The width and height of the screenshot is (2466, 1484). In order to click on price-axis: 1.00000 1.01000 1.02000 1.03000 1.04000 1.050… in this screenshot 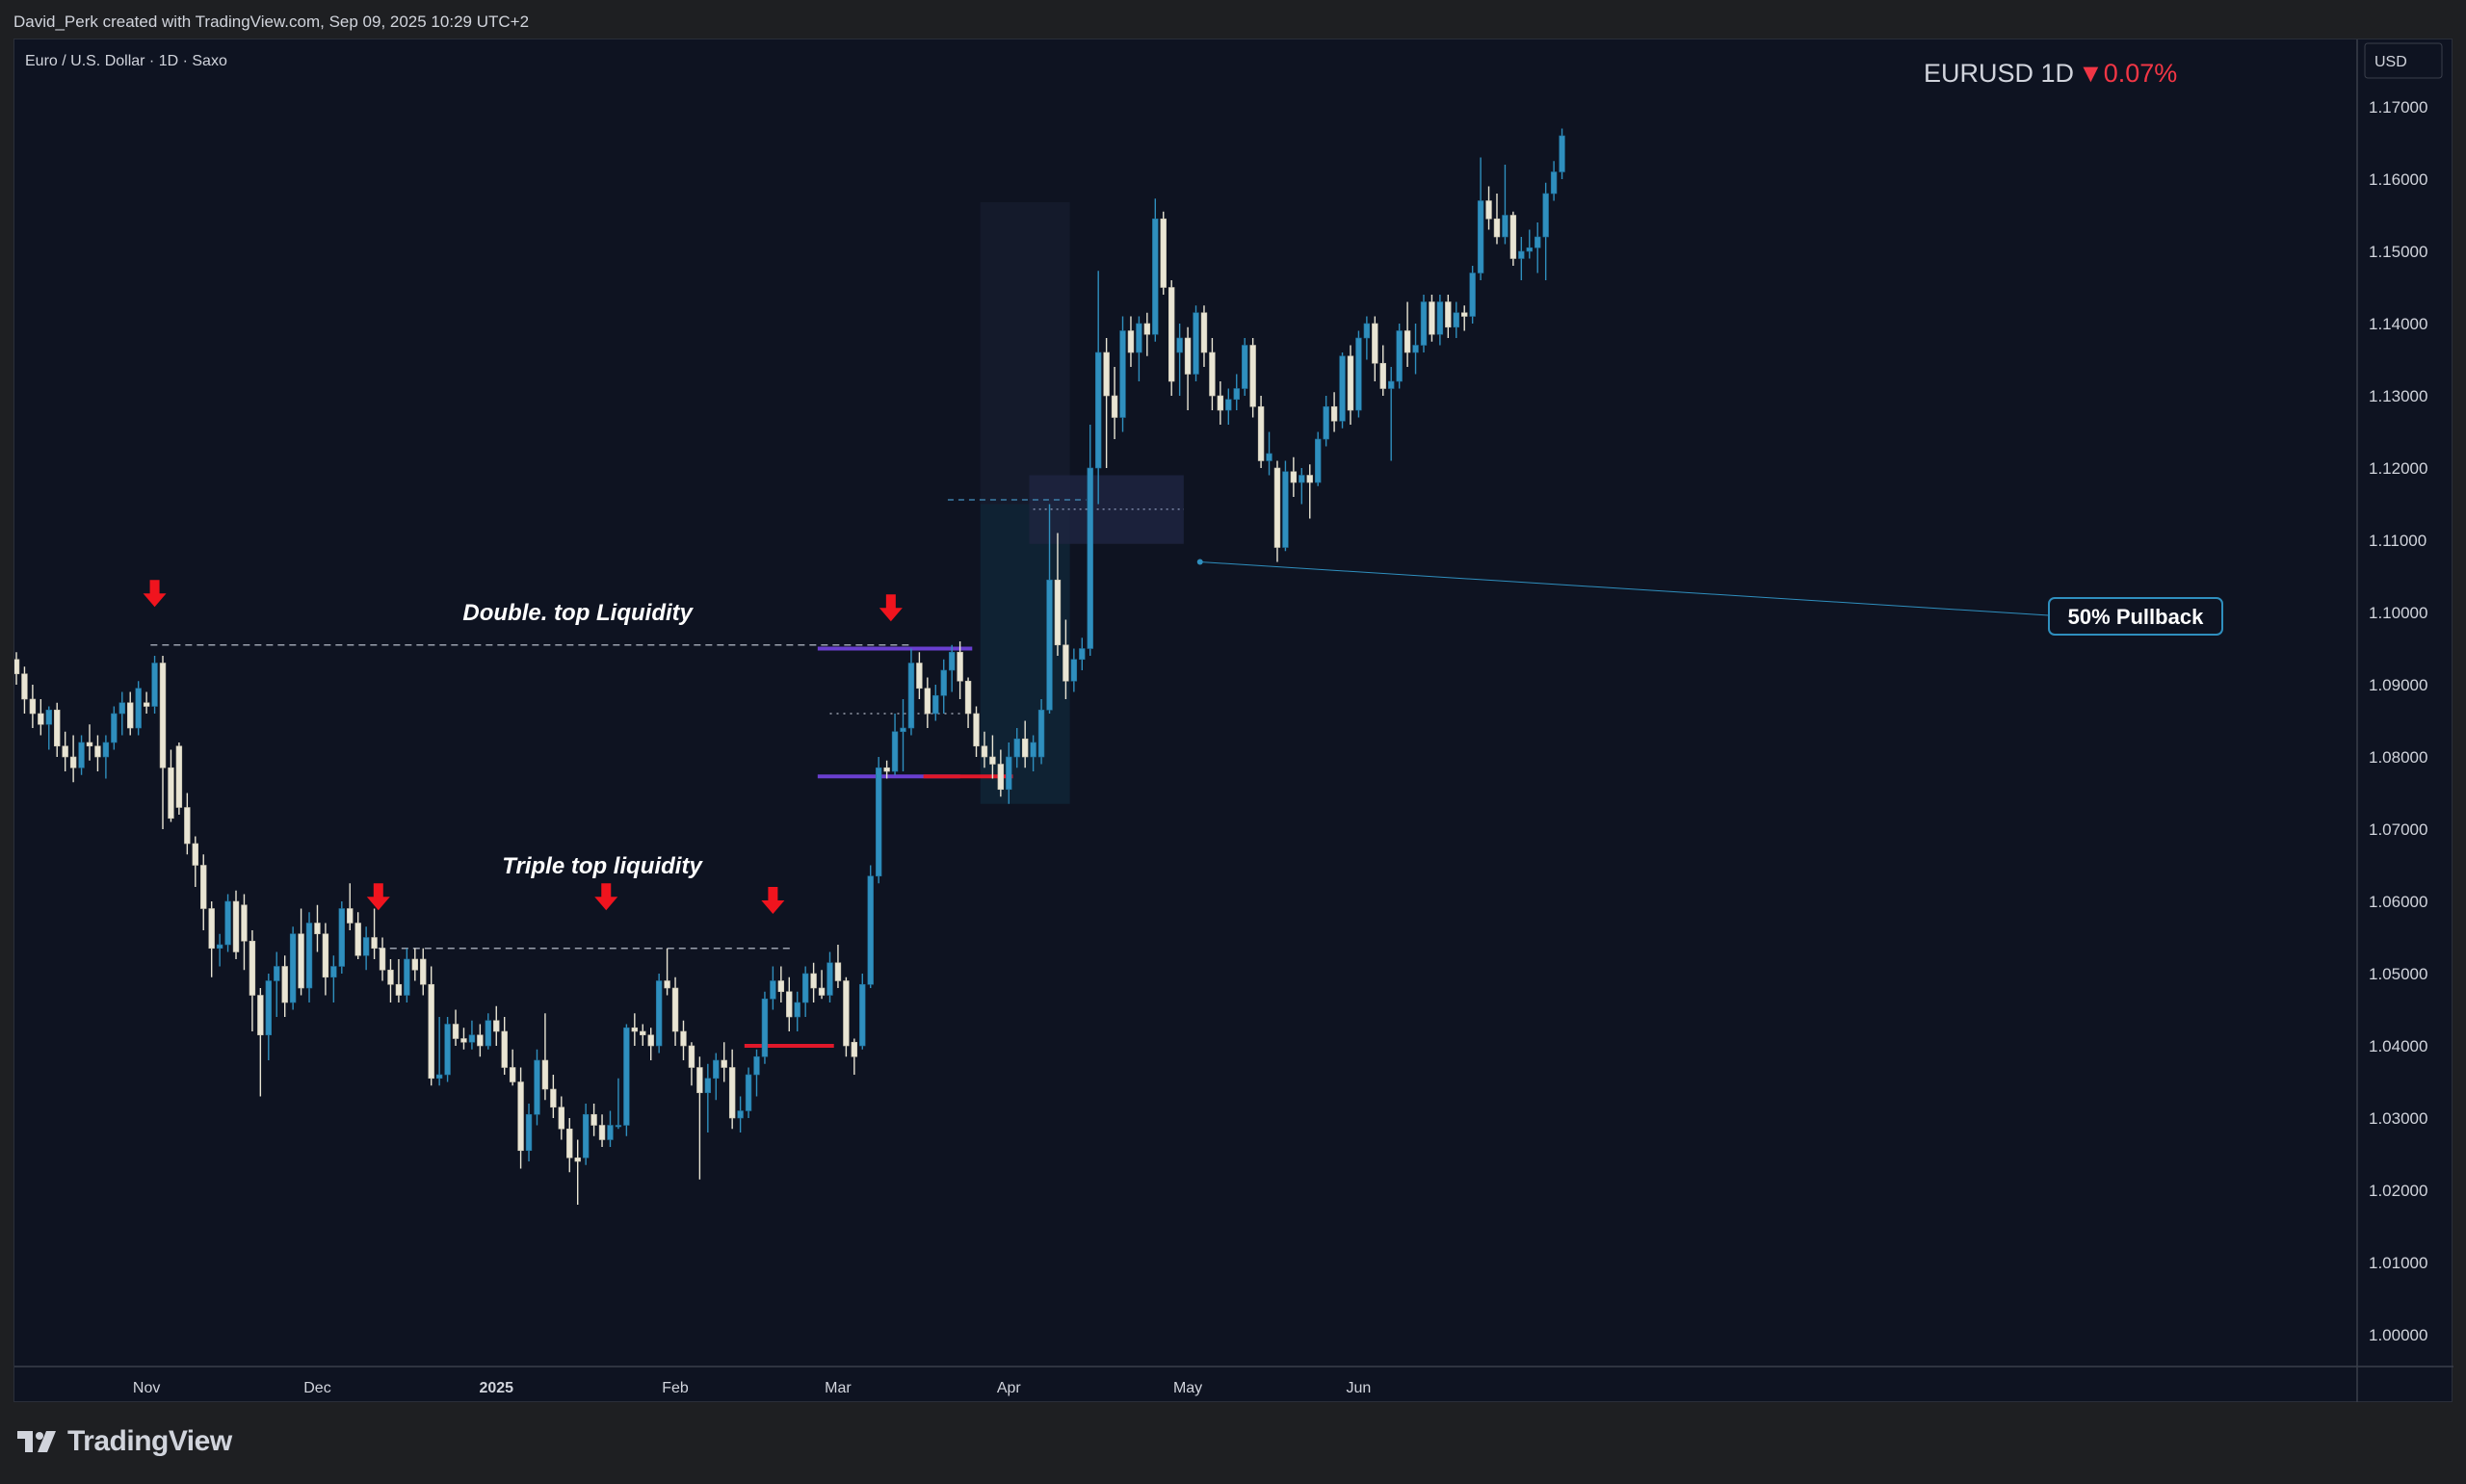, I will do `click(2398, 721)`.